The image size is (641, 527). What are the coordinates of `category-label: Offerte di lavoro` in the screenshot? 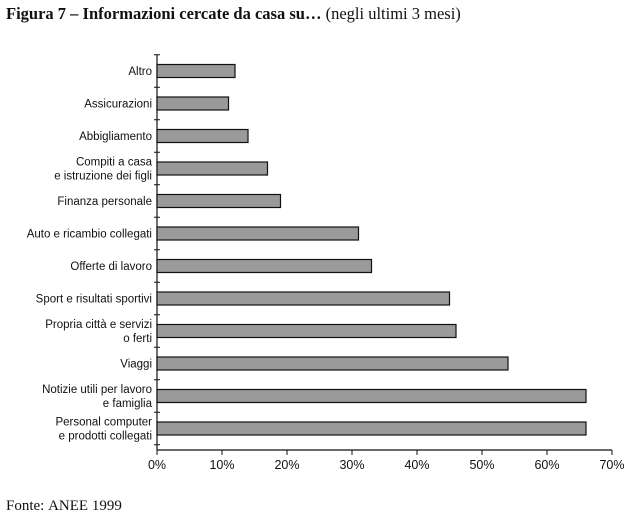 It's located at (111, 267).